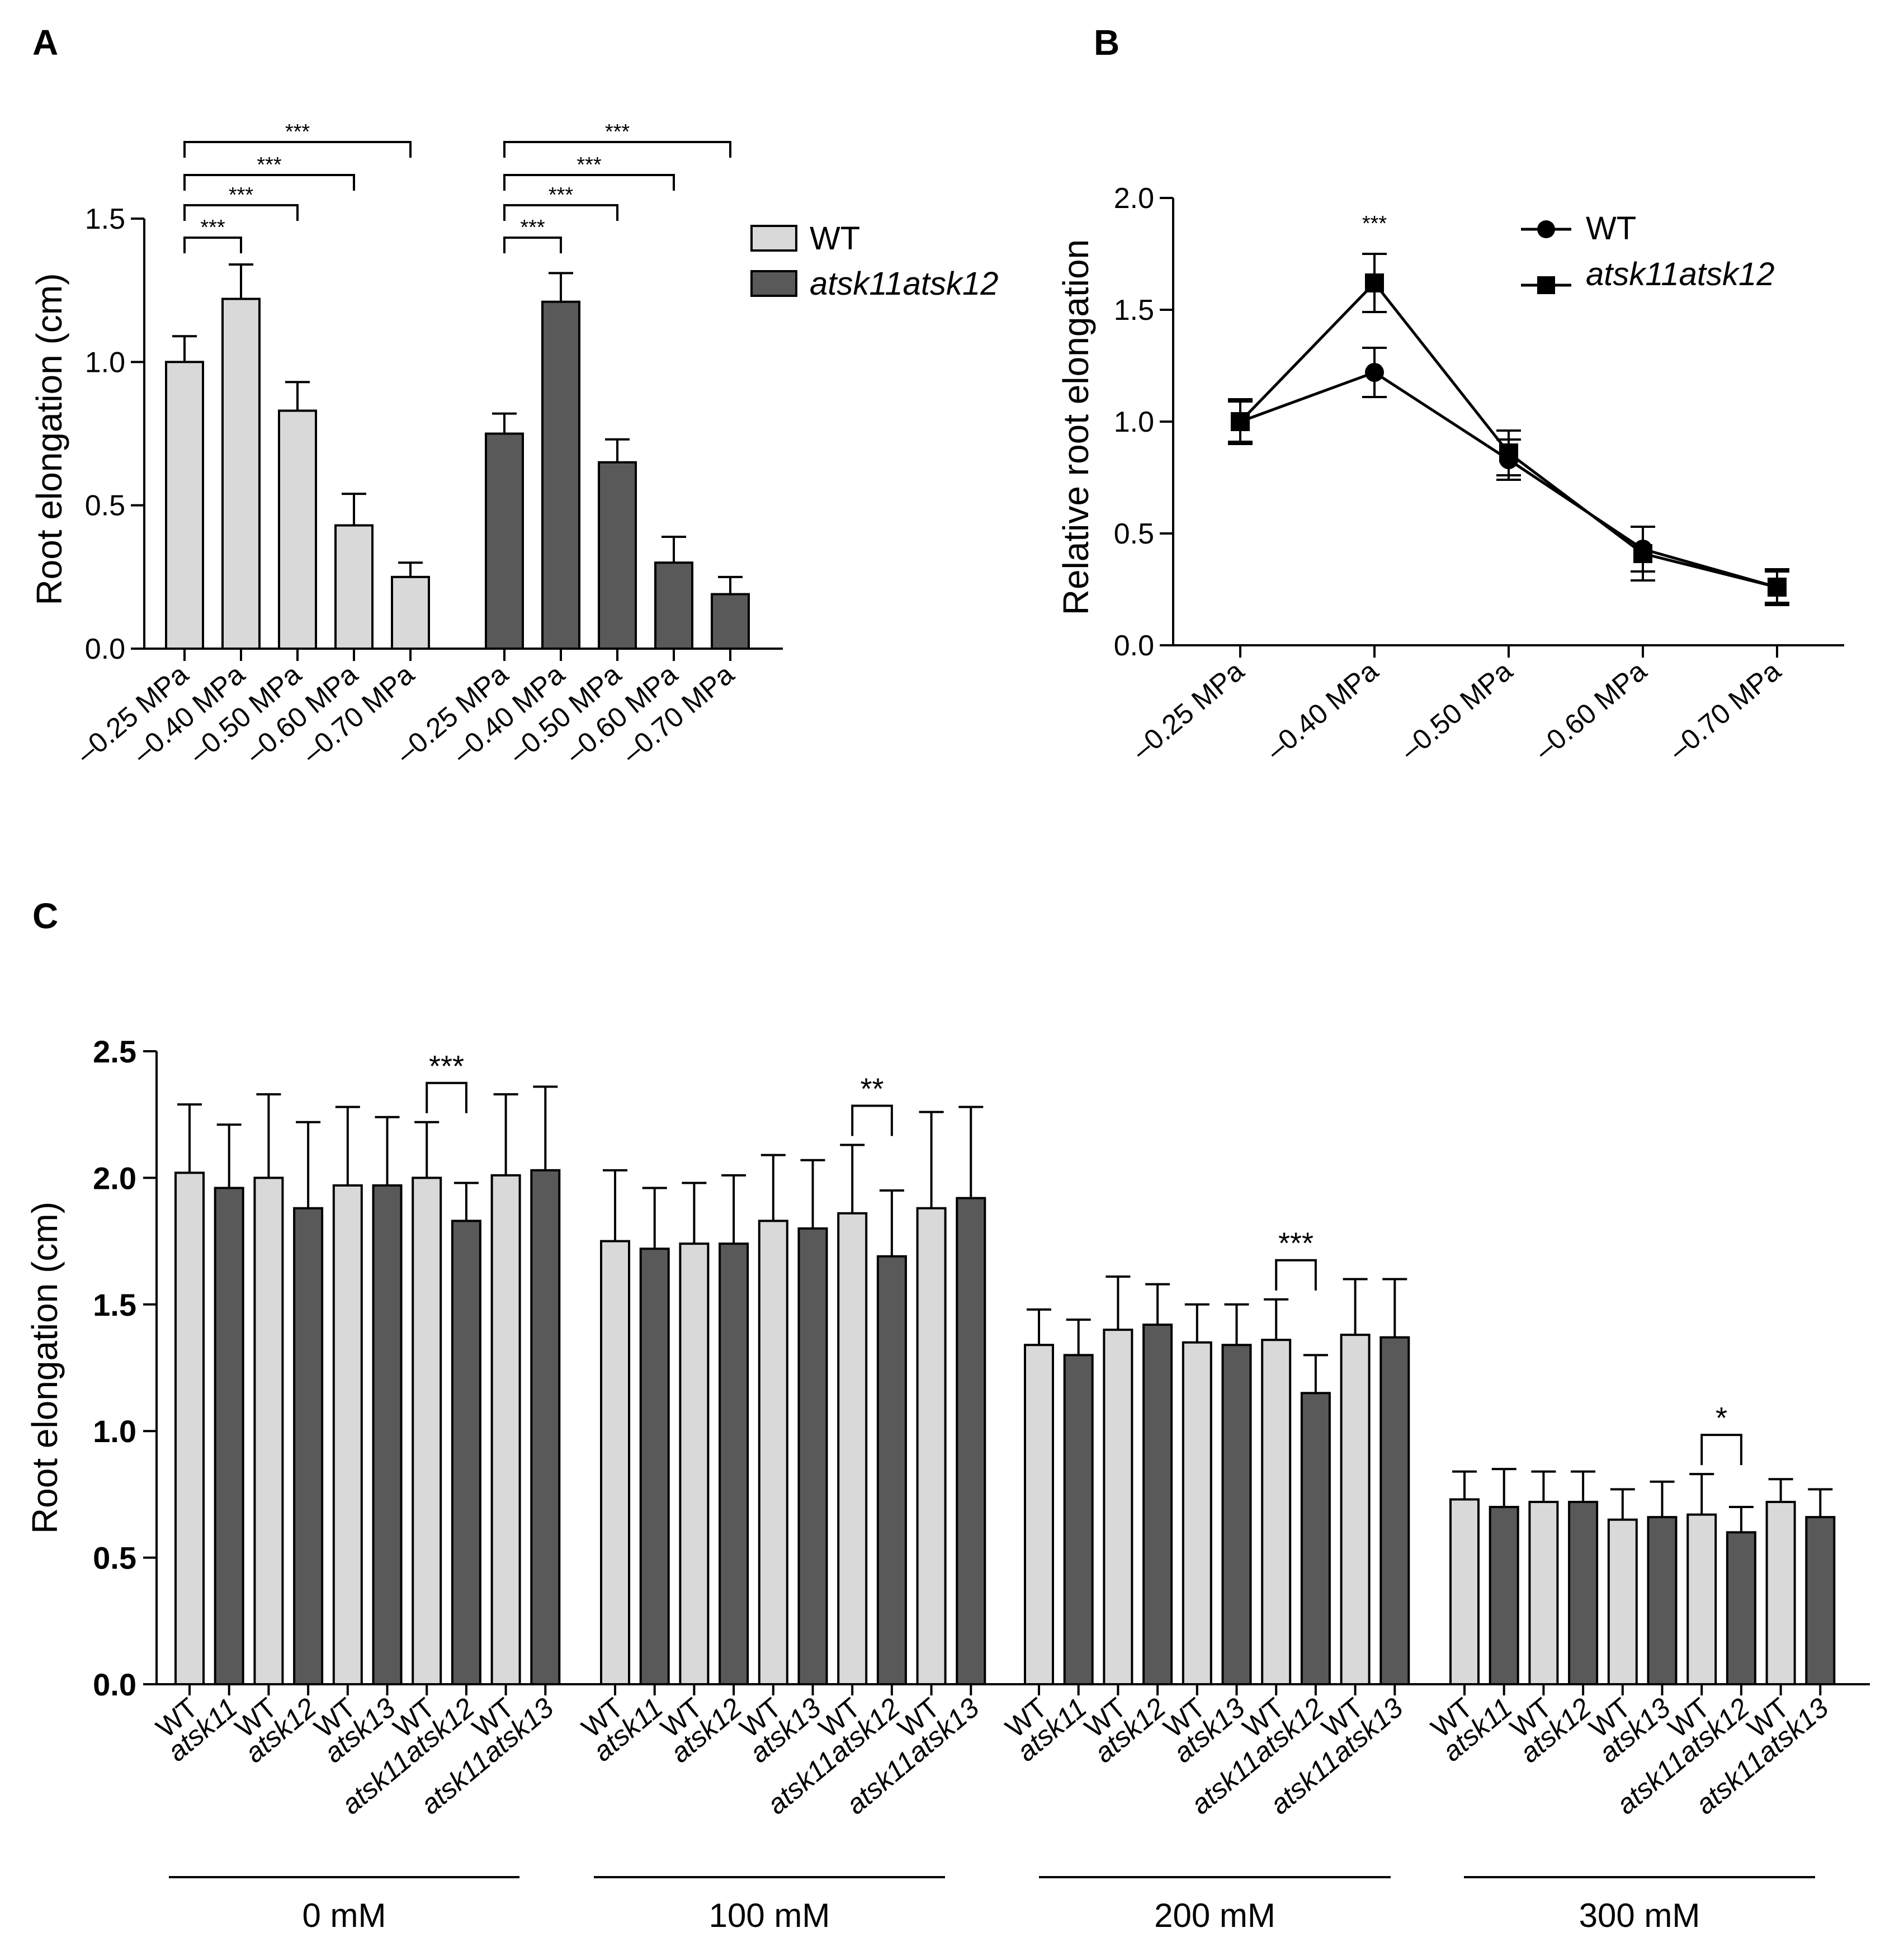 Image resolution: width=1904 pixels, height=1956 pixels. What do you see at coordinates (773, 238) in the screenshot?
I see `legend-swatch-wt` at bounding box center [773, 238].